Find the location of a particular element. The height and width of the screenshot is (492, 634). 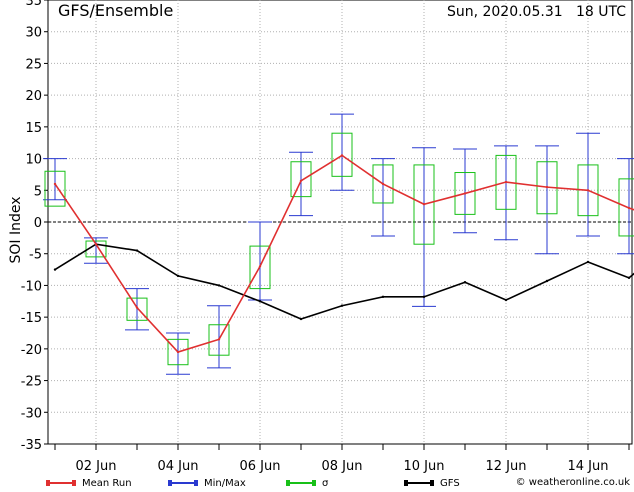

y-tick-label: -30 is located at coordinates (31, 413).